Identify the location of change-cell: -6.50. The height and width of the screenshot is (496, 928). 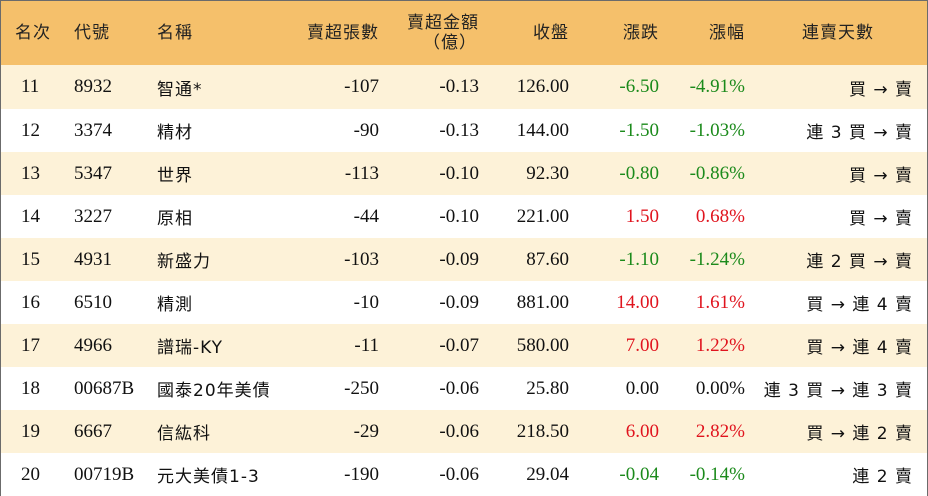
(639, 86).